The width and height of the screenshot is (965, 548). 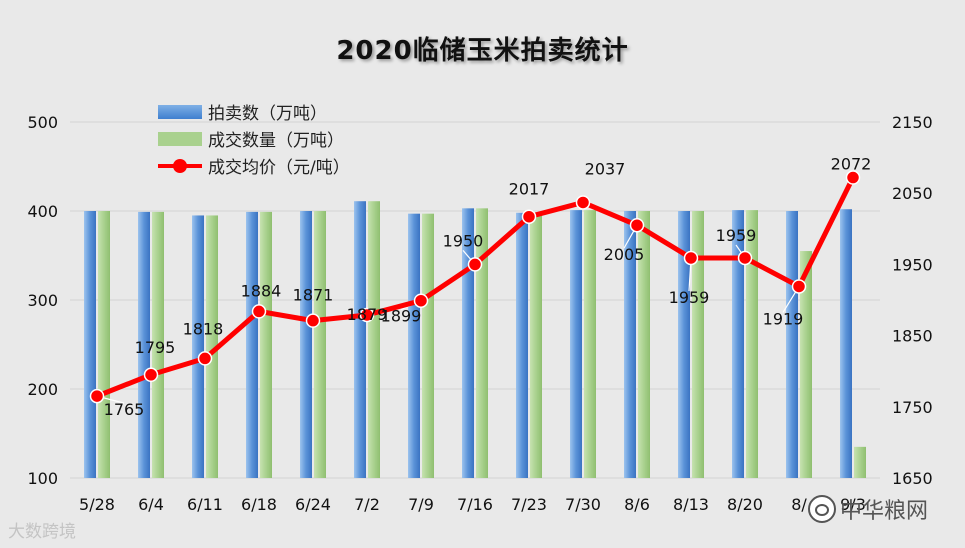 I want to click on chart-title: 2020临储玉米拍卖统计, so click(x=482, y=51).